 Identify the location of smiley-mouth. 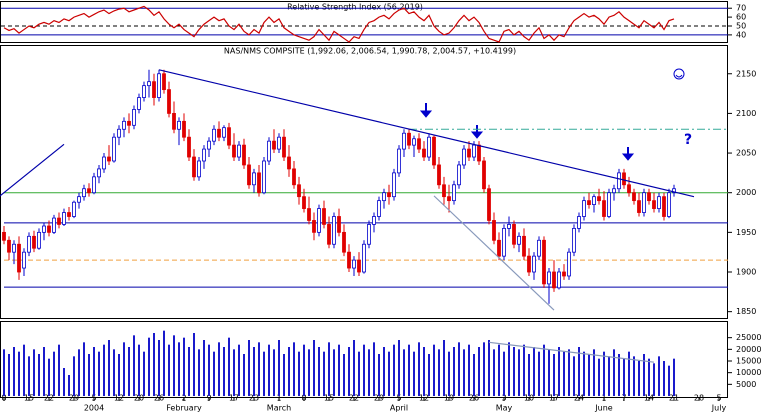
(679, 76).